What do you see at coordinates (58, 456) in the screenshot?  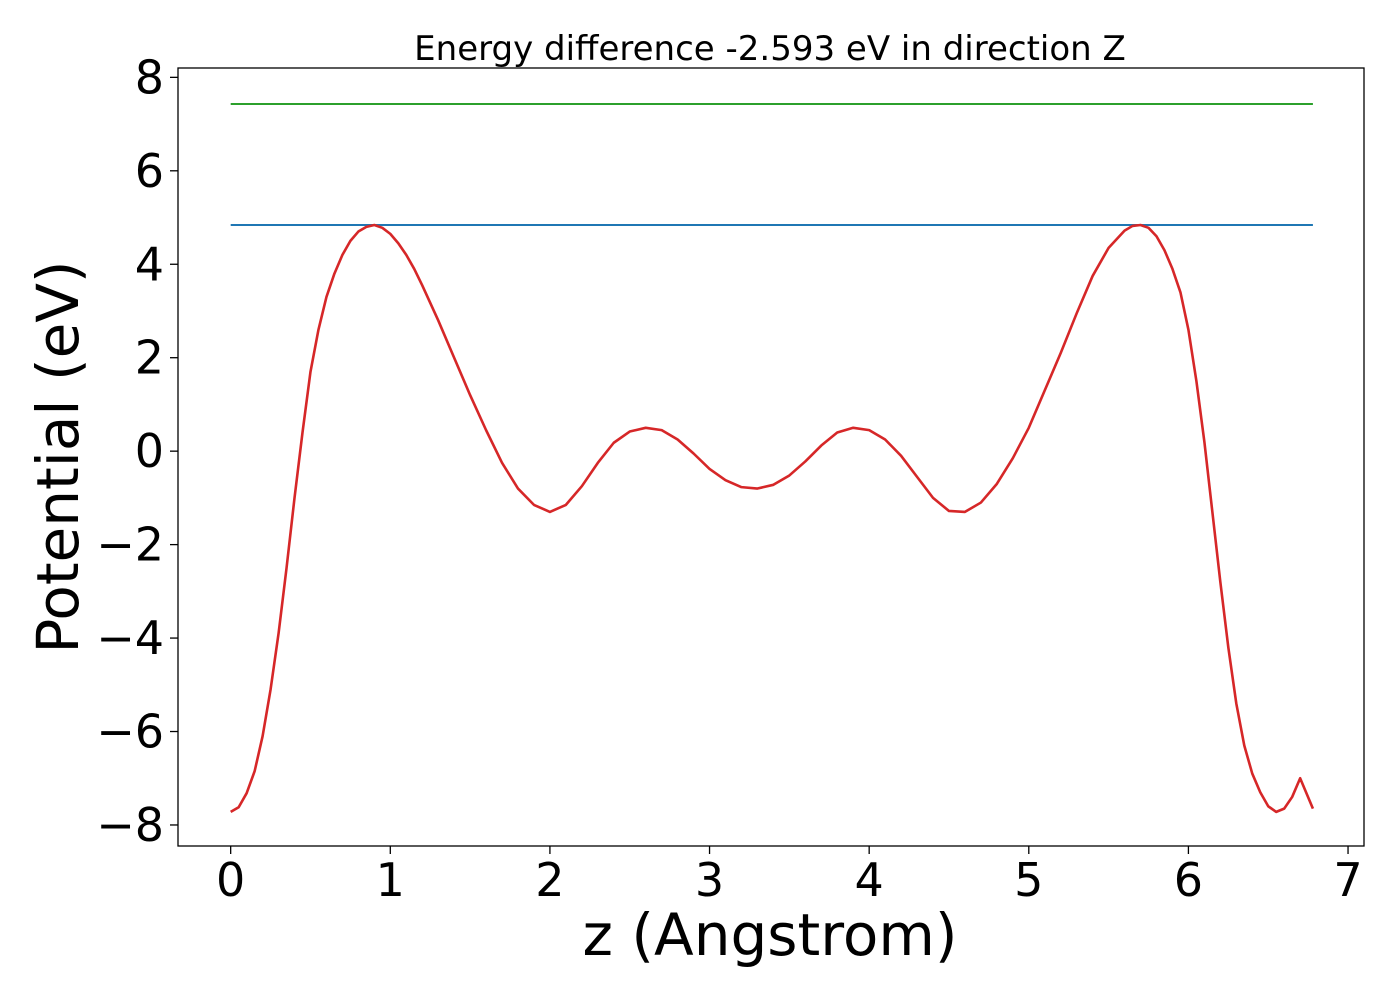 I see `y-axis-label: Potential (eV)` at bounding box center [58, 456].